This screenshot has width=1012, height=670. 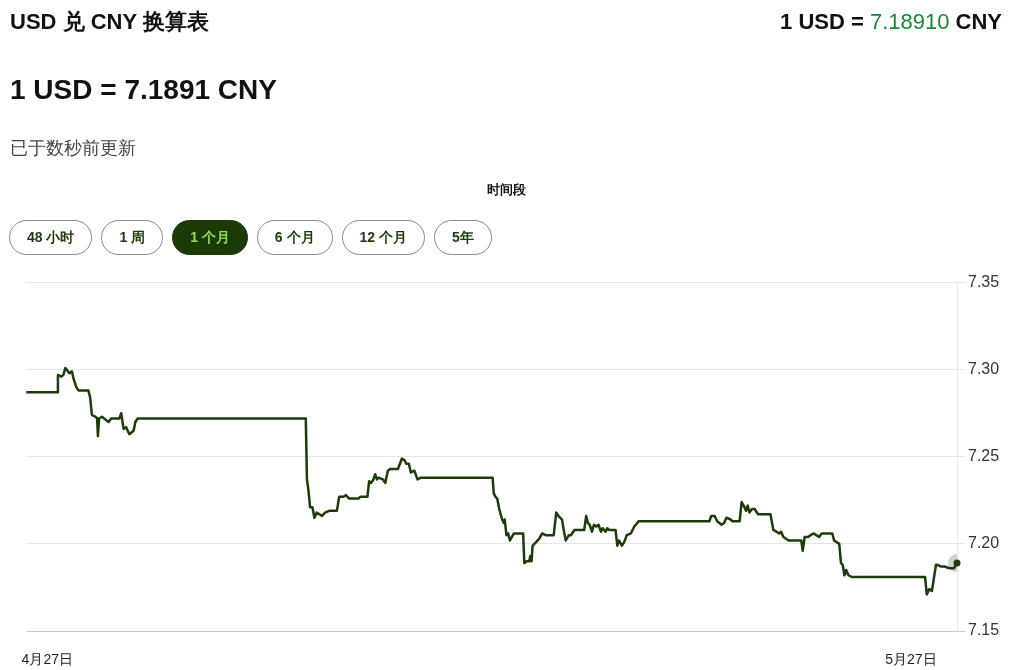 What do you see at coordinates (891, 22) in the screenshot?
I see `text: 1 USD = 7.18910 CNY` at bounding box center [891, 22].